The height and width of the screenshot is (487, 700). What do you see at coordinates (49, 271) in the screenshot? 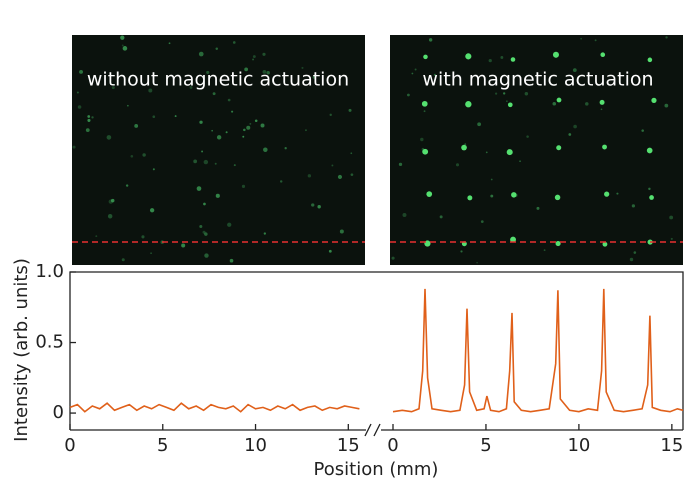
I see `y-tick-label: 1.0` at bounding box center [49, 271].